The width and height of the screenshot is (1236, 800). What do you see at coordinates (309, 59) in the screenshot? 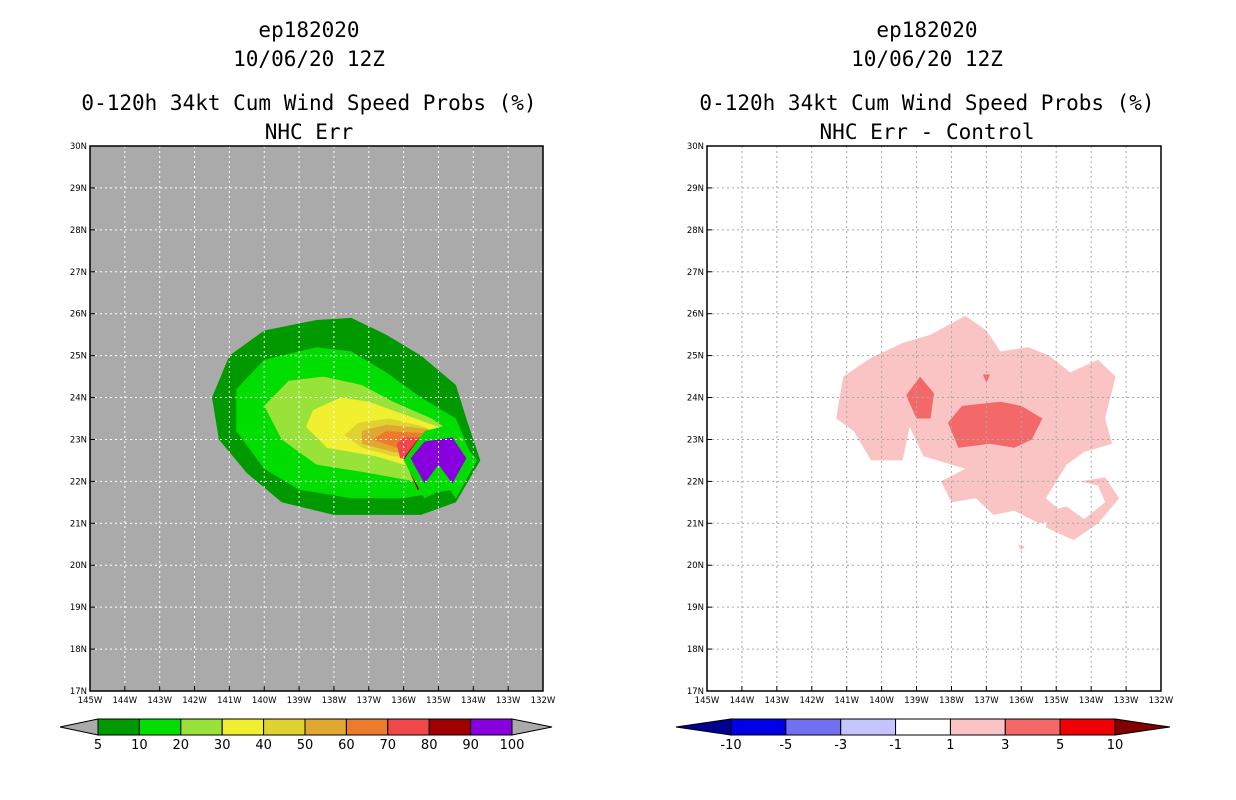
I see `left-title-date: 10/06/20 12Z` at bounding box center [309, 59].